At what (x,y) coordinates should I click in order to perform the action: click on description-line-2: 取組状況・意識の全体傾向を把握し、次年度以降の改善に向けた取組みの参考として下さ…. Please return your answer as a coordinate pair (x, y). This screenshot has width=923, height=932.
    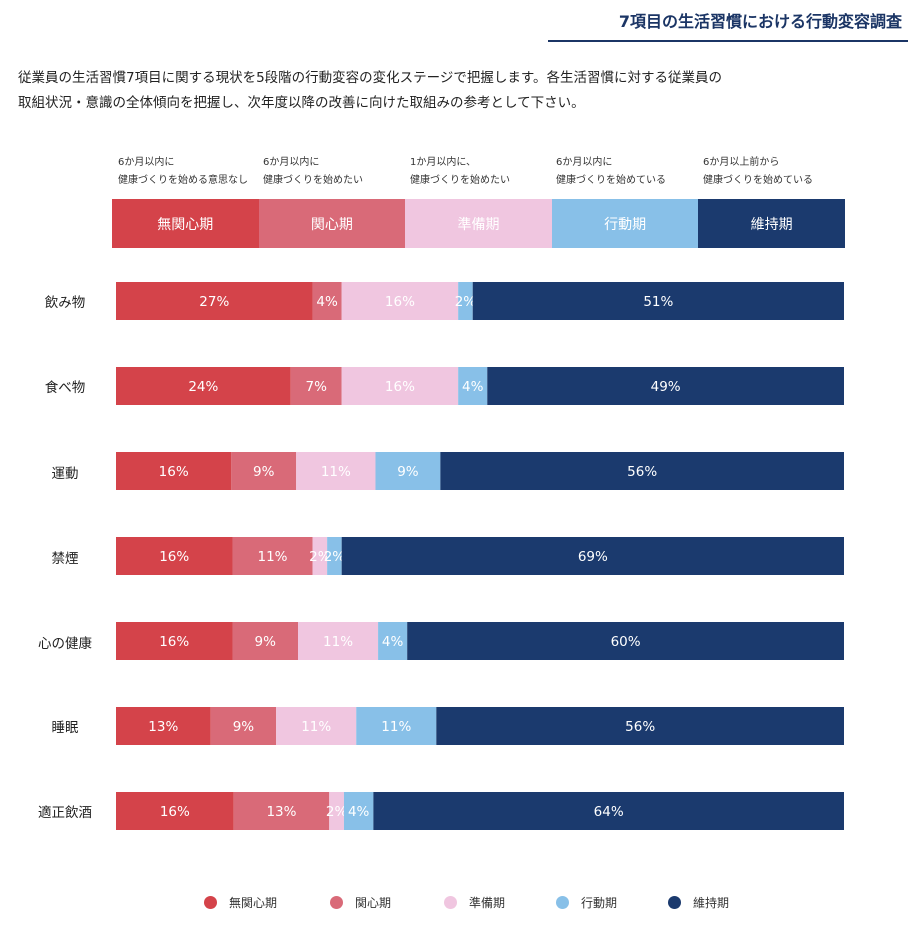
    Looking at the image, I should click on (301, 103).